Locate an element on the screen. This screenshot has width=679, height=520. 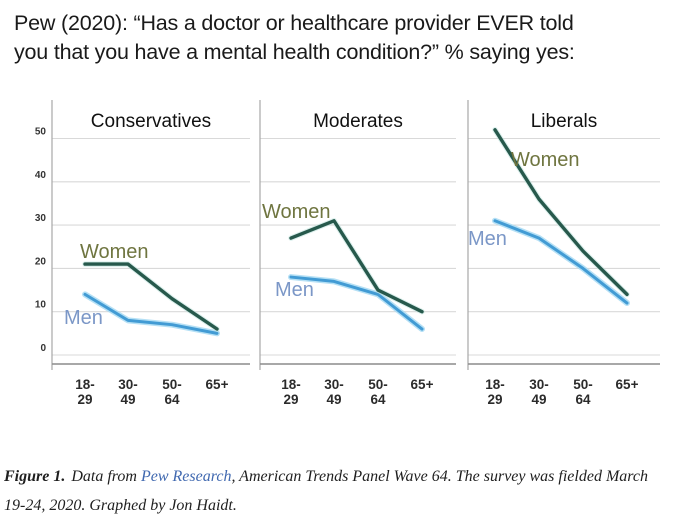
facet-title: Liberals is located at coordinates (564, 121).